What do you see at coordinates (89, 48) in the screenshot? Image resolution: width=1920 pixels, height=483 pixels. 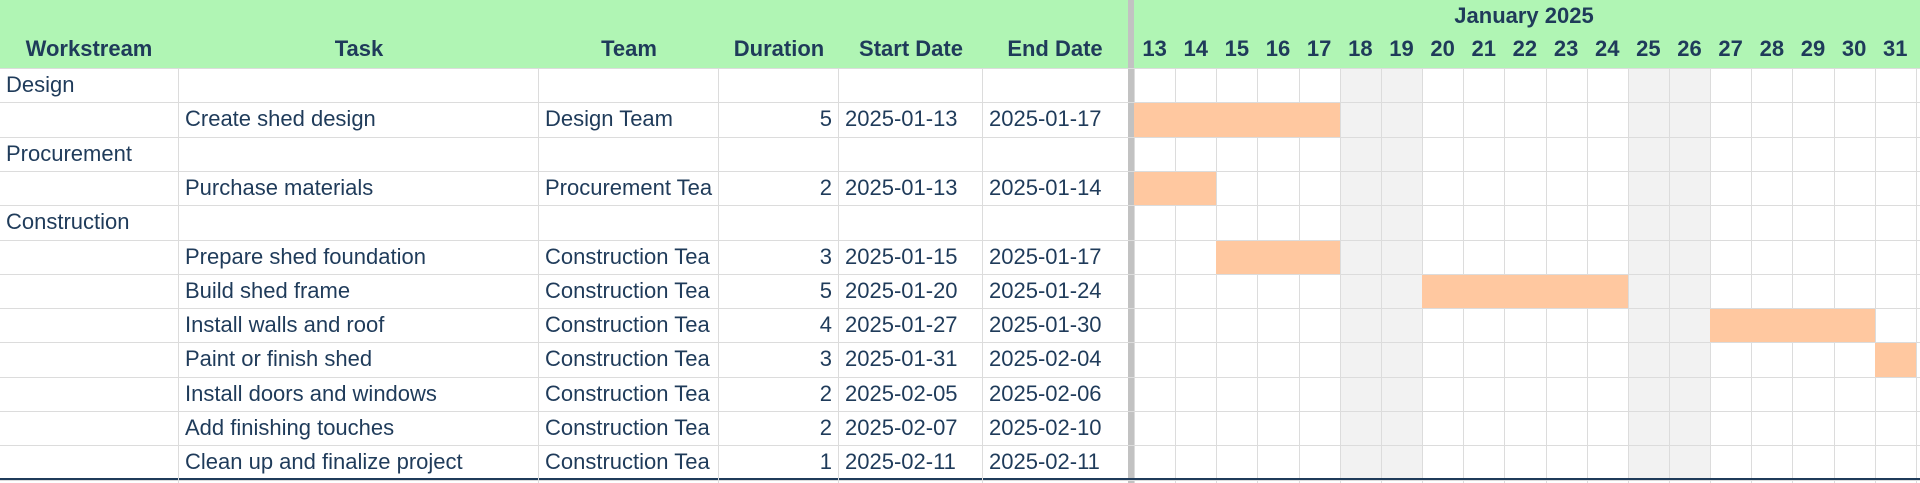 I see `column-header-workstream: Workstream` at bounding box center [89, 48].